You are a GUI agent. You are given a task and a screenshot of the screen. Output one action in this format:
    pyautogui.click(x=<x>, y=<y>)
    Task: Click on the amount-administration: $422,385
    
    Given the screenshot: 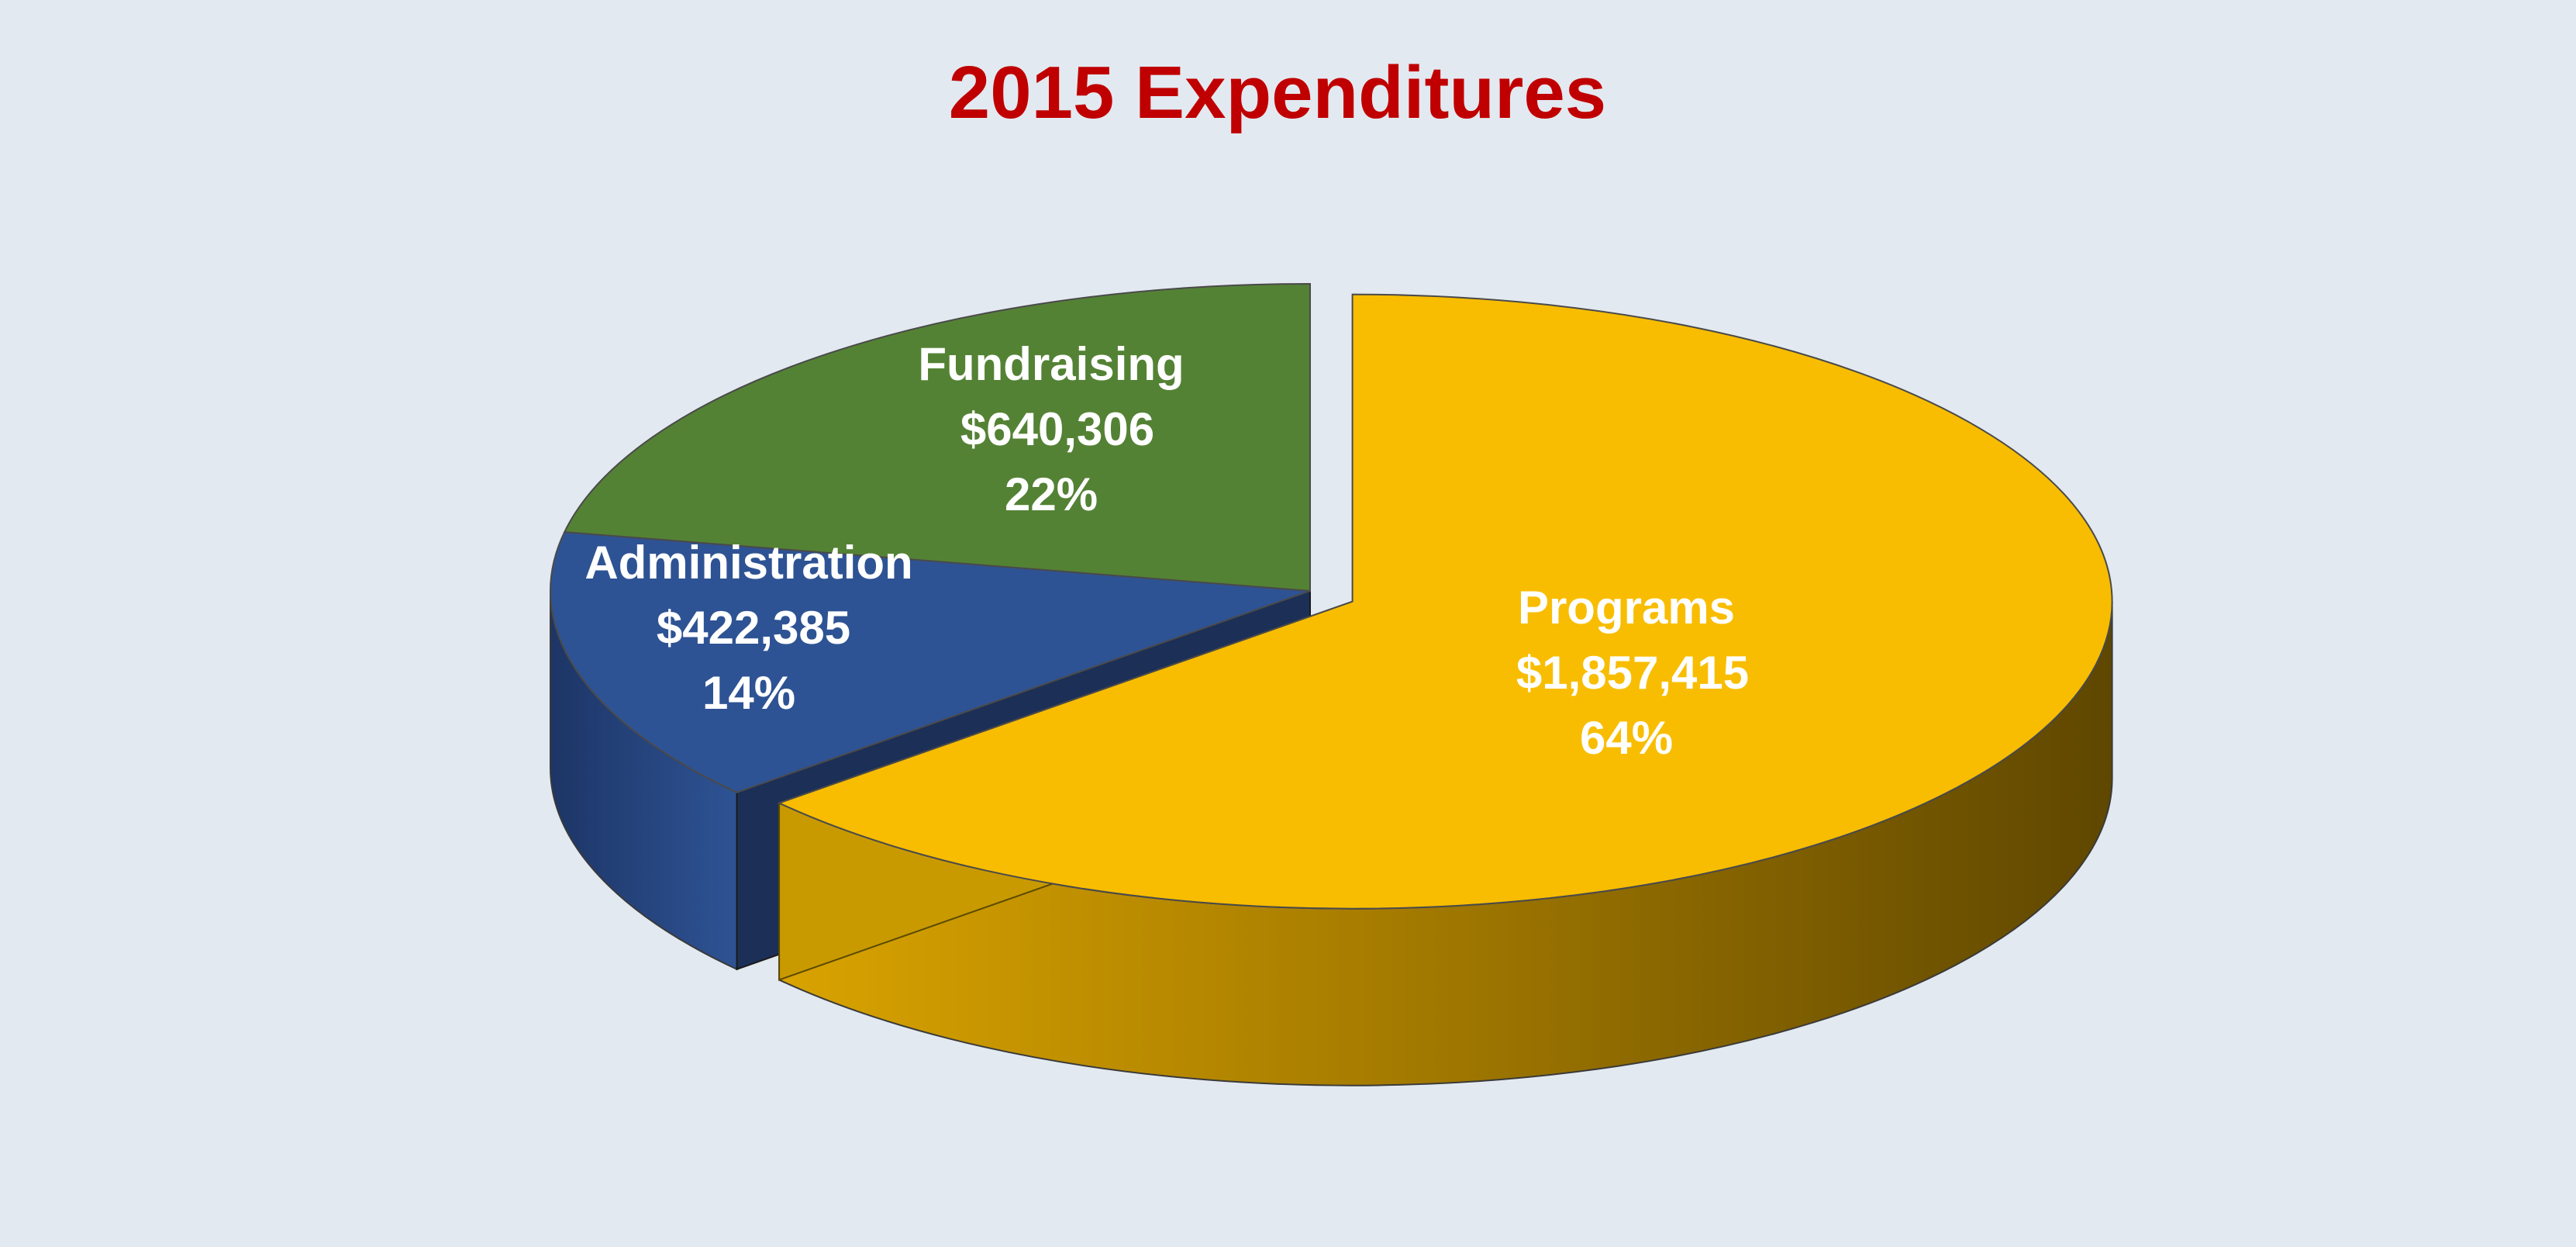 What is the action you would take?
    pyautogui.click(x=753, y=628)
    